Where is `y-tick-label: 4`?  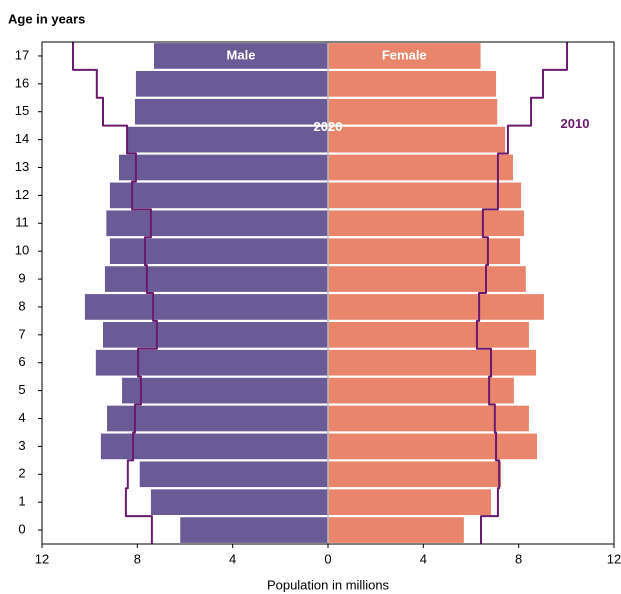 y-tick-label: 4 is located at coordinates (21, 417).